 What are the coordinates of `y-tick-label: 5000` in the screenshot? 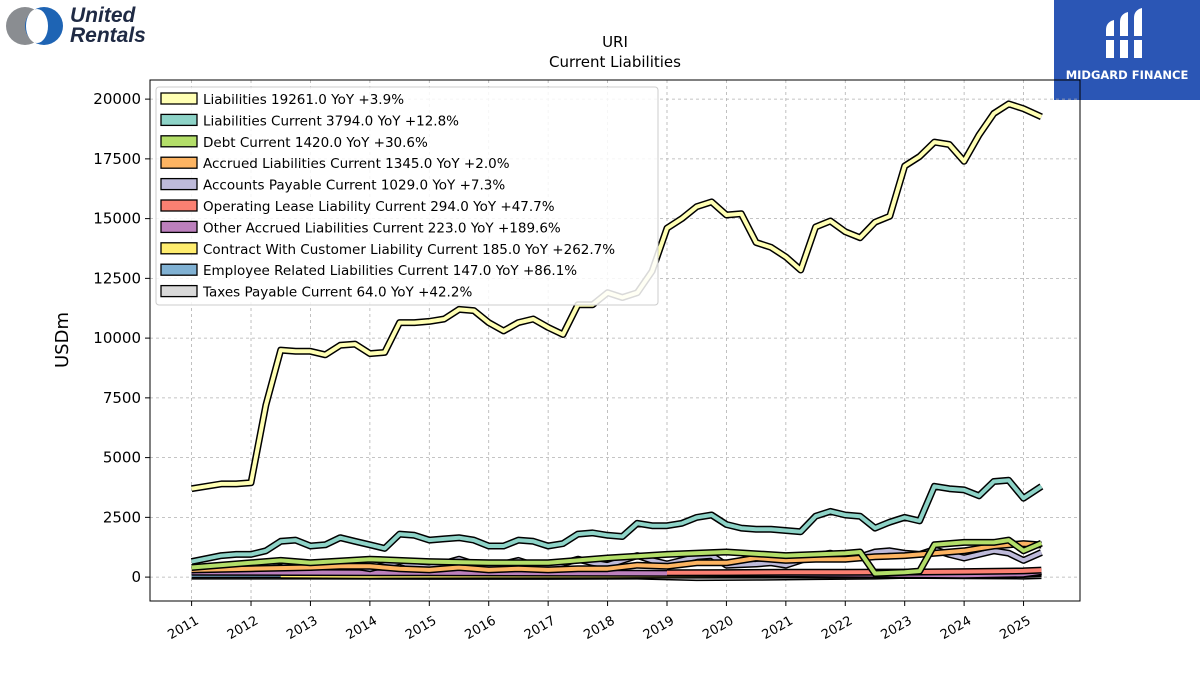 It's located at (122, 458).